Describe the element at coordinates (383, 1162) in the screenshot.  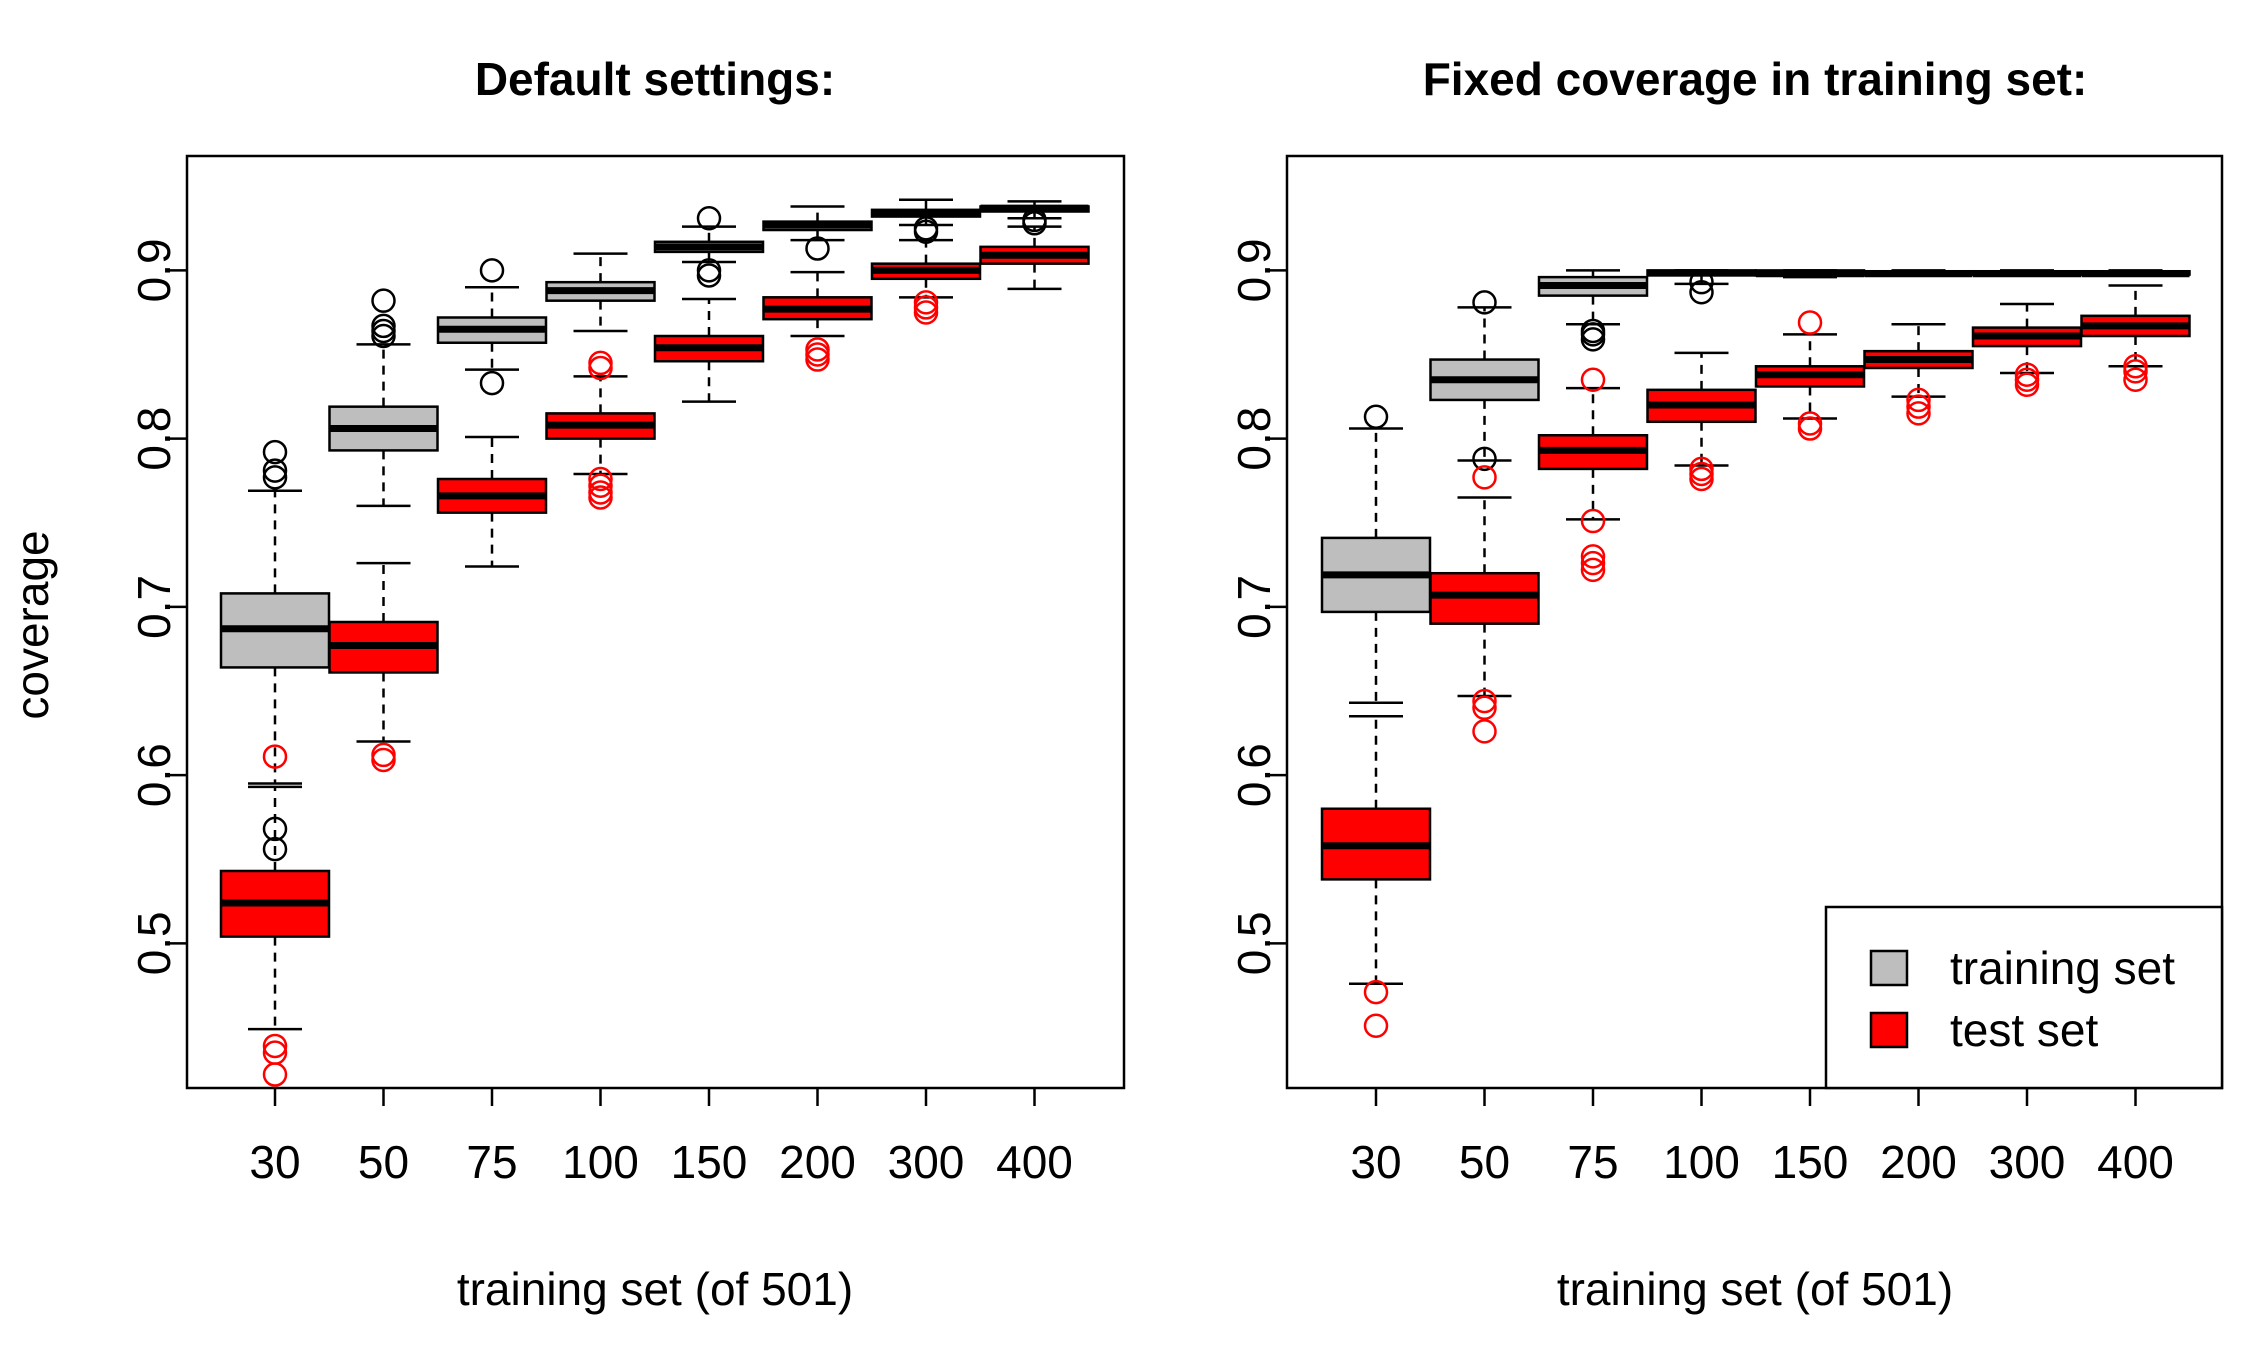
I see `x-tick-label: 50` at that location.